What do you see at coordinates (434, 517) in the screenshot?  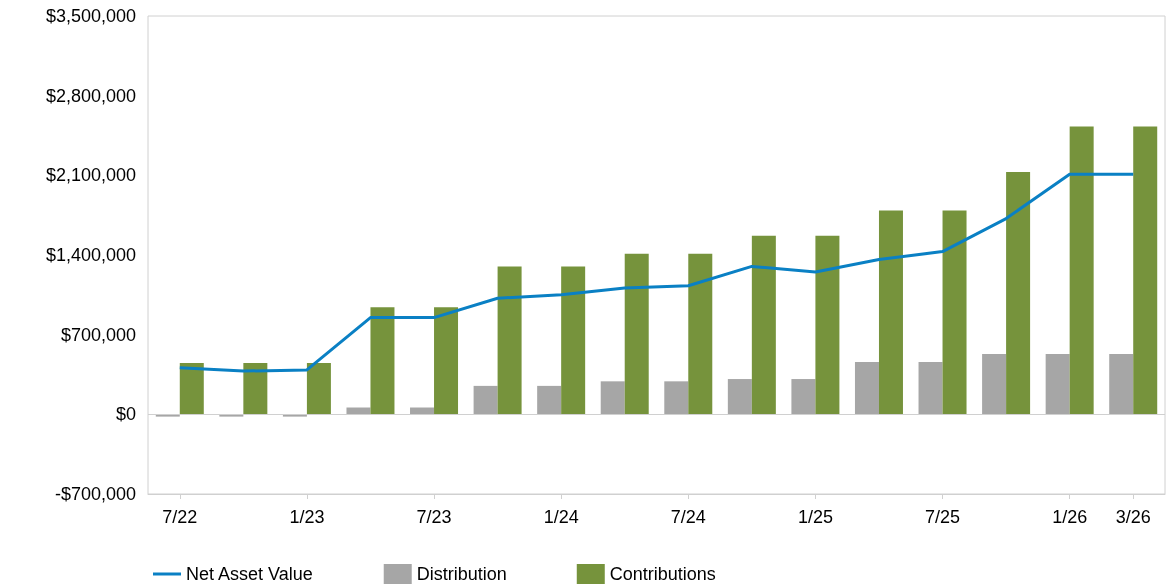 I see `x-tick-label: 7/23` at bounding box center [434, 517].